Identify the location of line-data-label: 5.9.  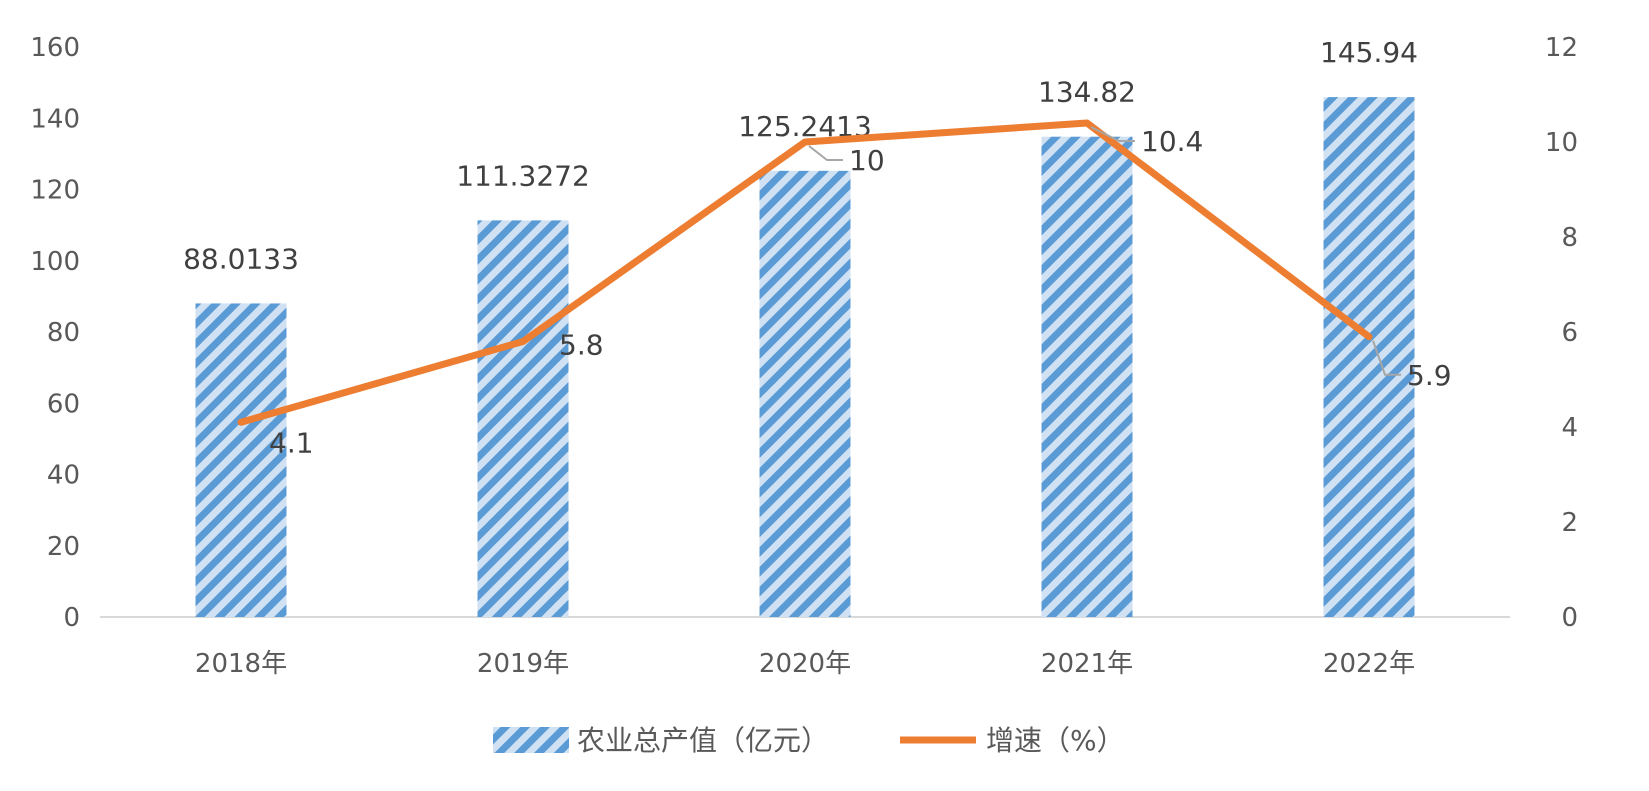
(1429, 375).